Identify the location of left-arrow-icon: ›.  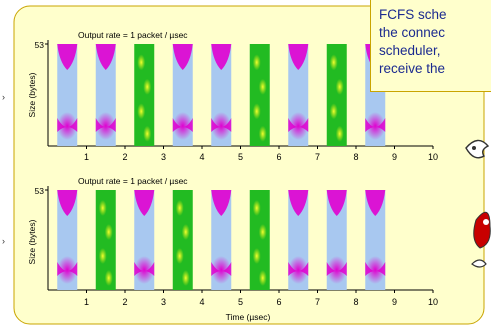
(3, 97).